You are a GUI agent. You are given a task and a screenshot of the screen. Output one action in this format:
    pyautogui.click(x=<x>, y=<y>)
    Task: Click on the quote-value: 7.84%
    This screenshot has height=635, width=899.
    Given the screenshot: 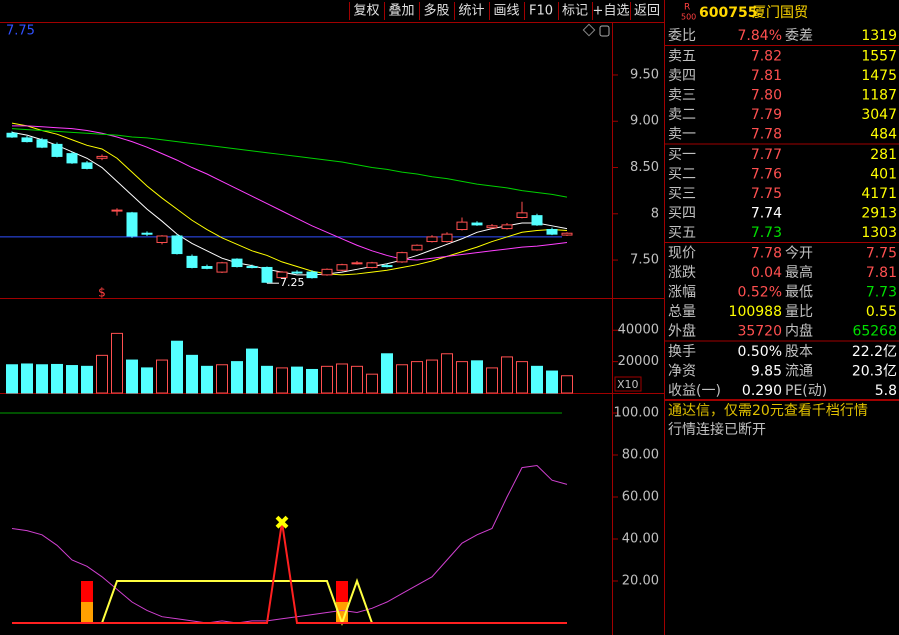 What is the action you would take?
    pyautogui.click(x=760, y=36)
    